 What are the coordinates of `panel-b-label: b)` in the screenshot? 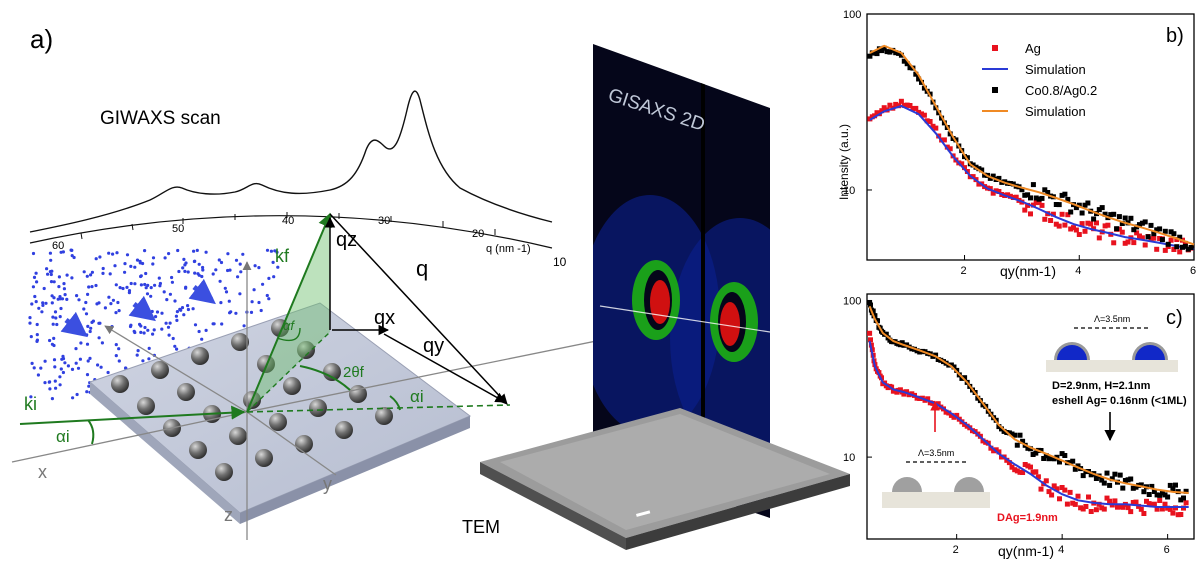 It's located at (1175, 36).